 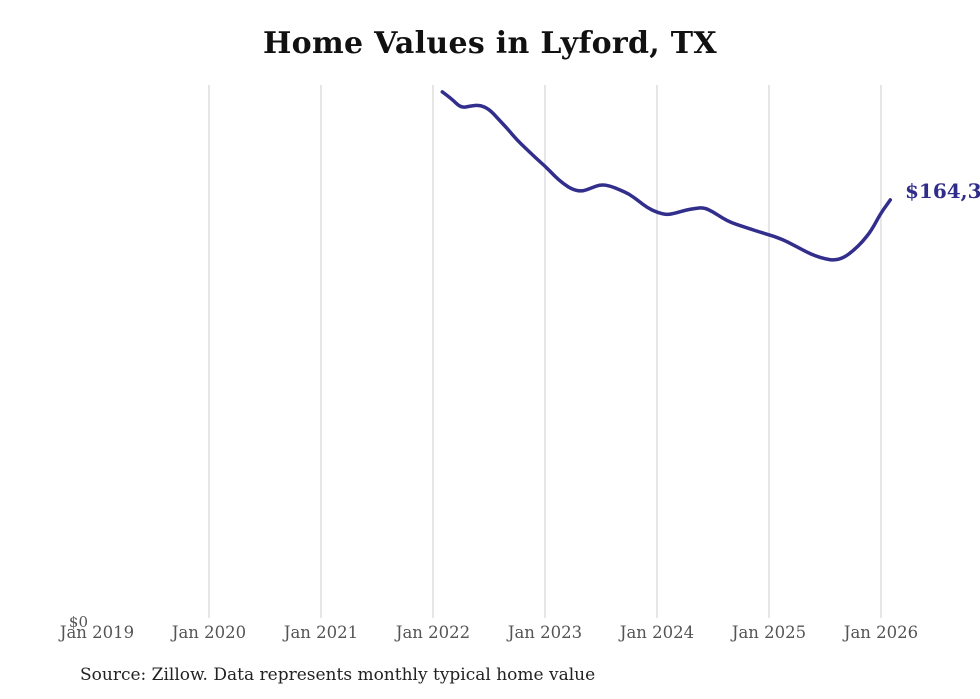 What do you see at coordinates (489, 43) in the screenshot?
I see `chart-title: Home Values in Lyford, TX` at bounding box center [489, 43].